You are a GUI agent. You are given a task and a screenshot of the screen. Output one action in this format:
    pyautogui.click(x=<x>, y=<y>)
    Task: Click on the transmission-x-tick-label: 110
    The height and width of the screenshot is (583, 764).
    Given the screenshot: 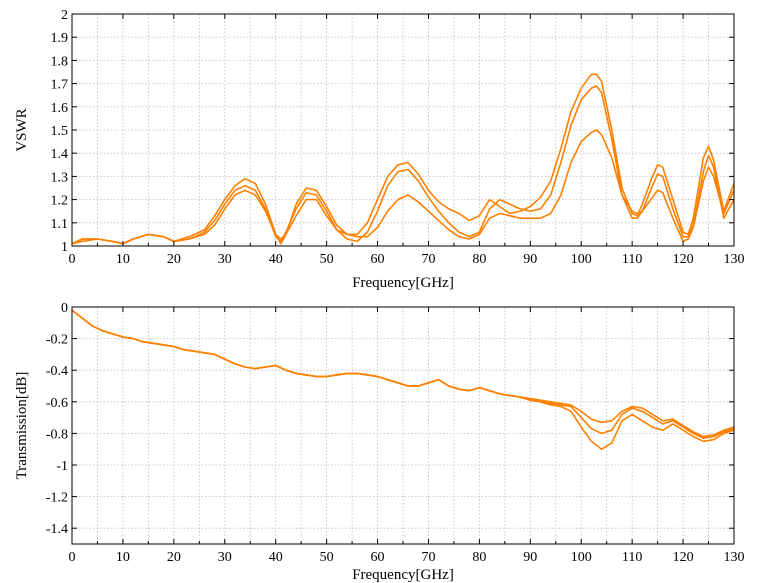 What is the action you would take?
    pyautogui.click(x=632, y=557)
    